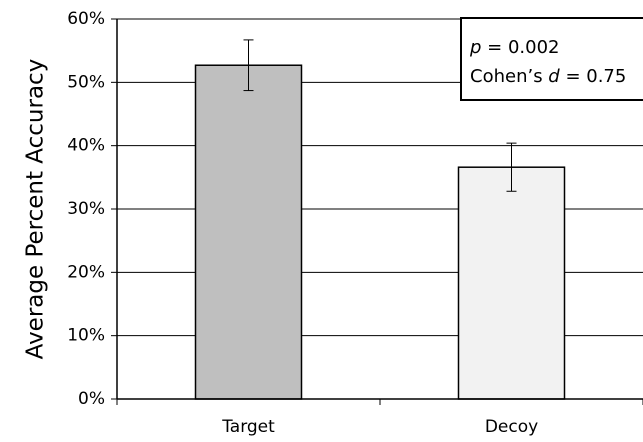 The width and height of the screenshot is (643, 442). What do you see at coordinates (86, 82) in the screenshot?
I see `y-tick-label: 50%` at bounding box center [86, 82].